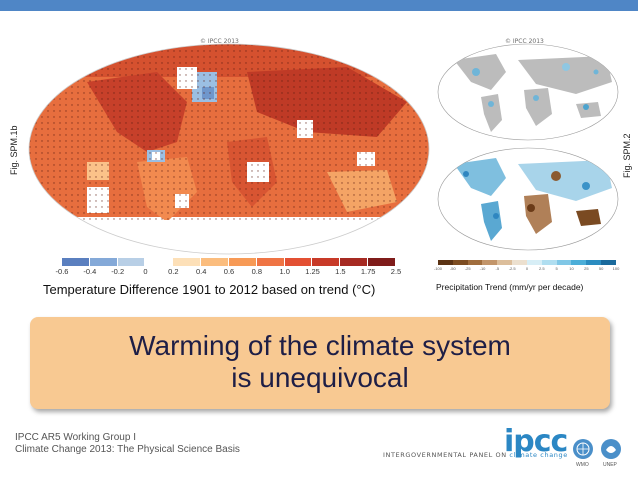  What do you see at coordinates (320, 345) in the screenshot?
I see `headline-line-1: Warming of the climate system` at bounding box center [320, 345].